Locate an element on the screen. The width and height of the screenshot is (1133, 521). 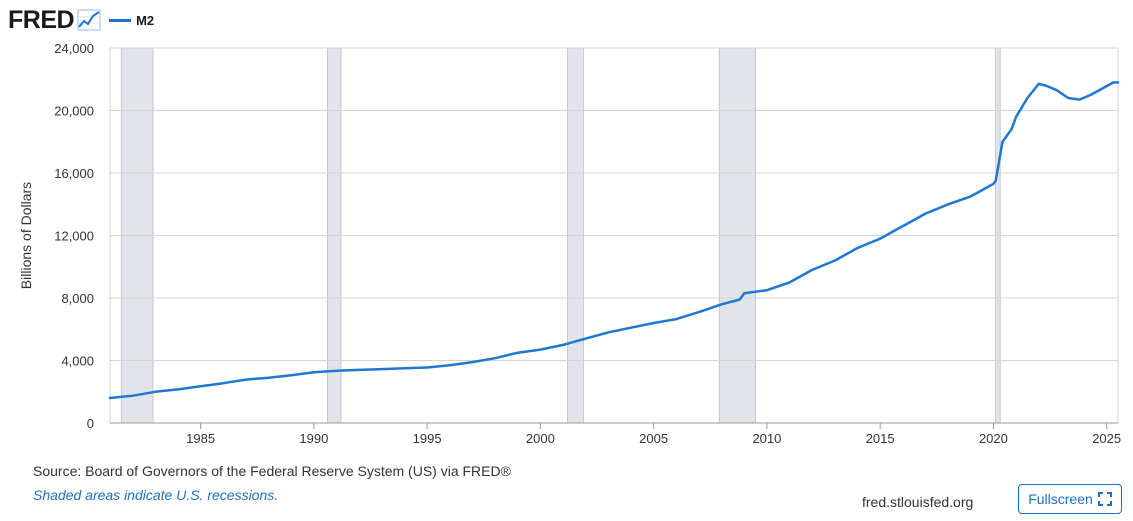
x-tick-label: 1990 is located at coordinates (313, 438).